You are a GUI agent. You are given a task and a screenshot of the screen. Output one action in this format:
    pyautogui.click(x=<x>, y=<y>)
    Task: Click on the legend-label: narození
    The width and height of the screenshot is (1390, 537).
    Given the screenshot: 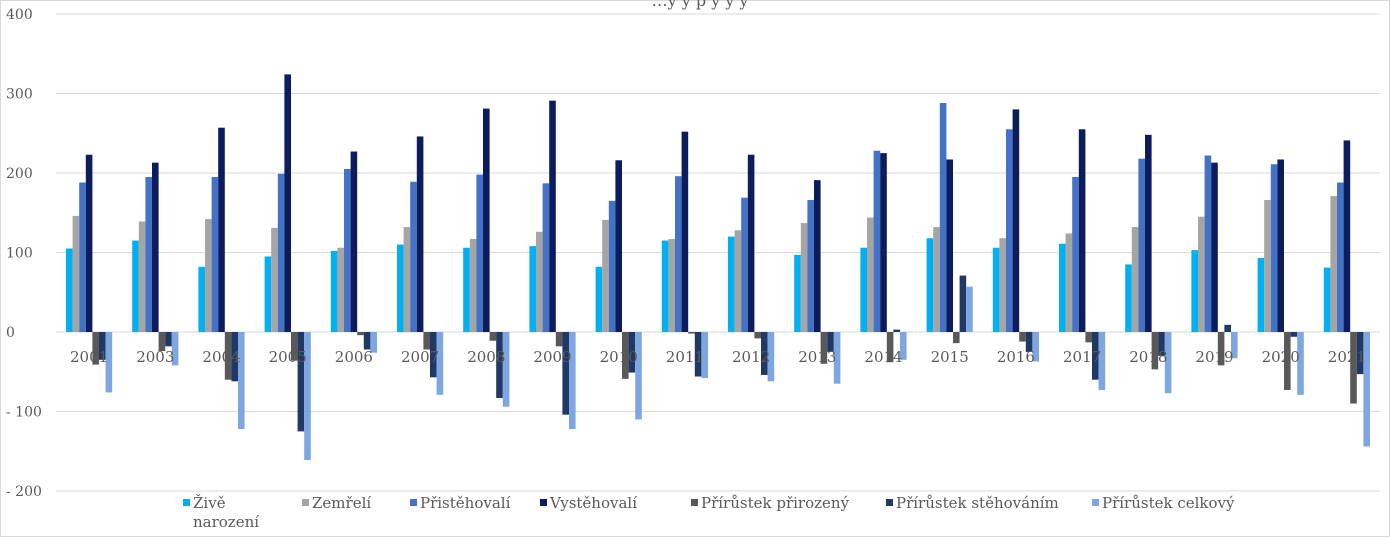 What is the action you would take?
    pyautogui.click(x=226, y=522)
    